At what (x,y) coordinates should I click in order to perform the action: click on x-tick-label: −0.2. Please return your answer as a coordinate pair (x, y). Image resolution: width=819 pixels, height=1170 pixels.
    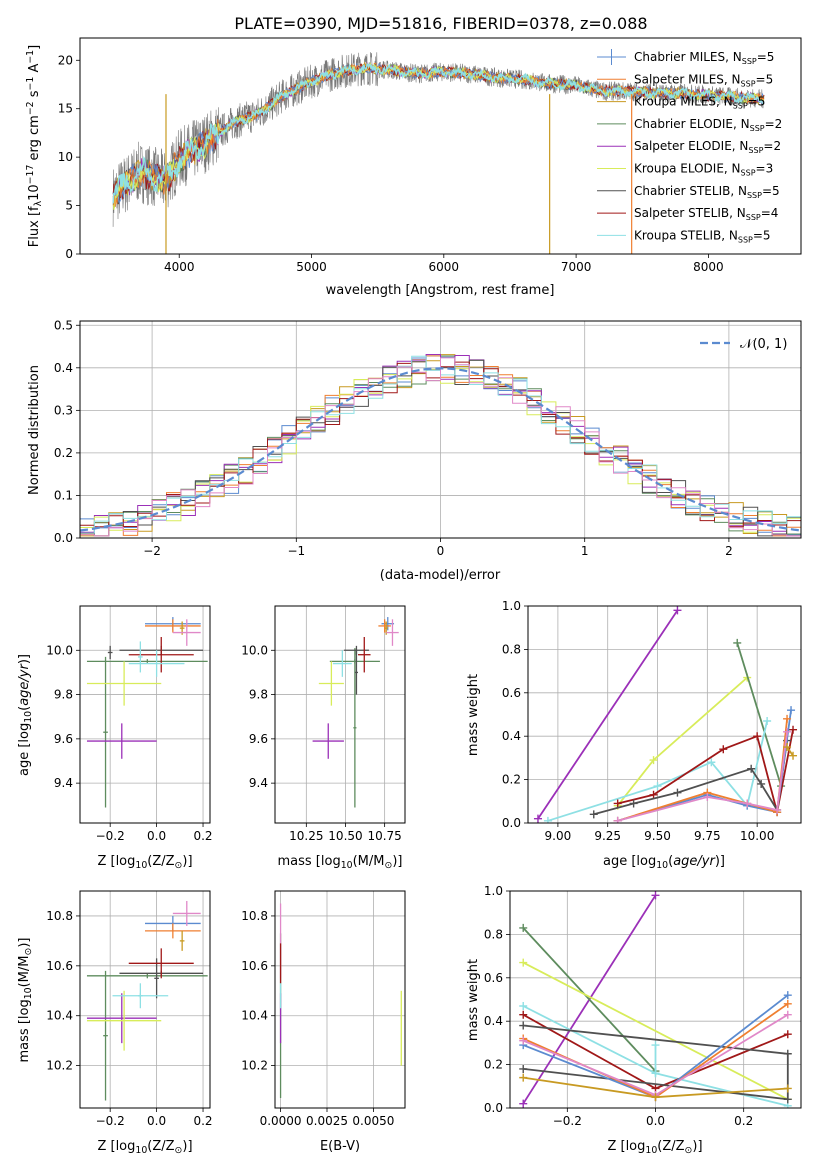
    Looking at the image, I should click on (110, 836).